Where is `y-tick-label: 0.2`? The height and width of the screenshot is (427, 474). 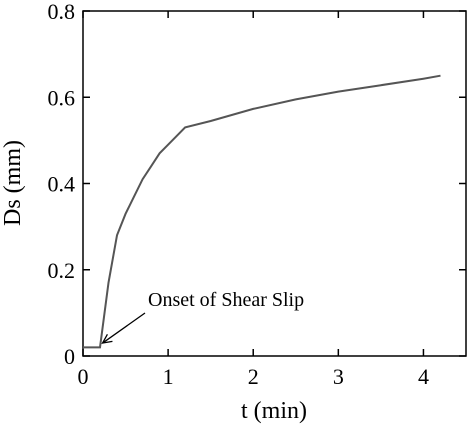 y-tick-label: 0.2 is located at coordinates (62, 270).